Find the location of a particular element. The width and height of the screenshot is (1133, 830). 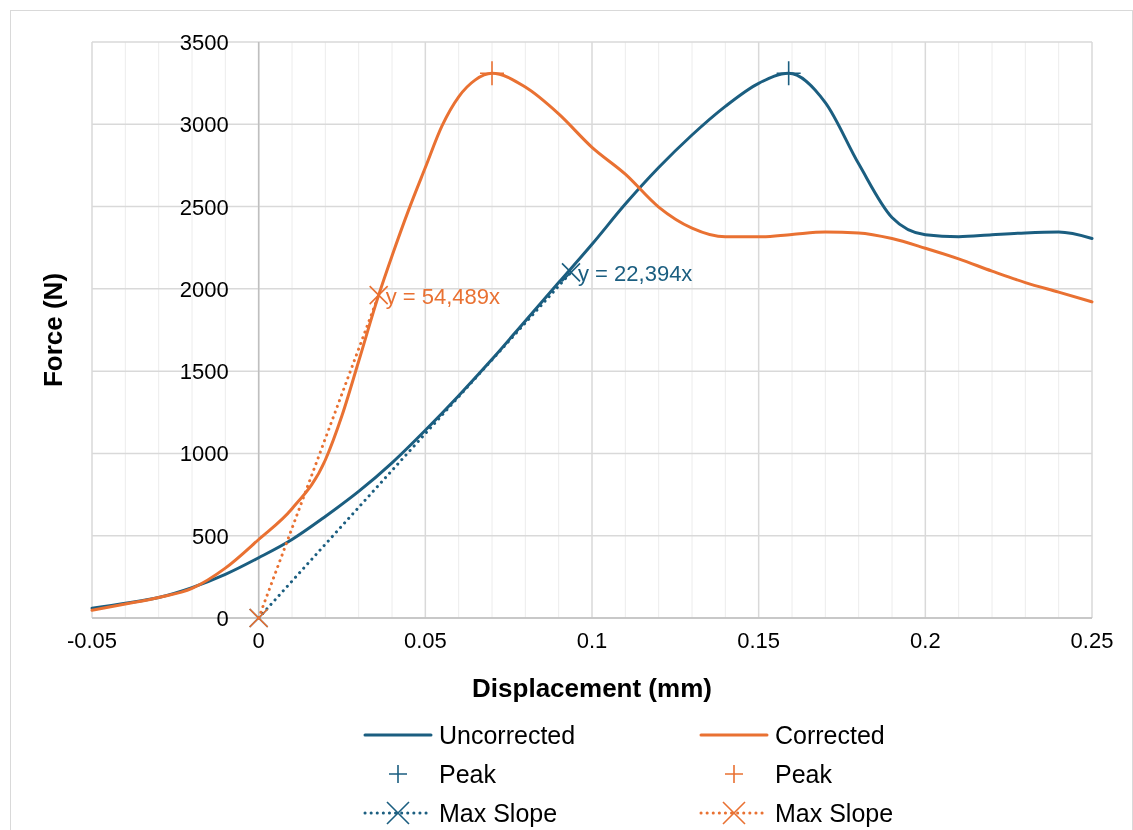

x-tick-label: 0 is located at coordinates (258, 640).